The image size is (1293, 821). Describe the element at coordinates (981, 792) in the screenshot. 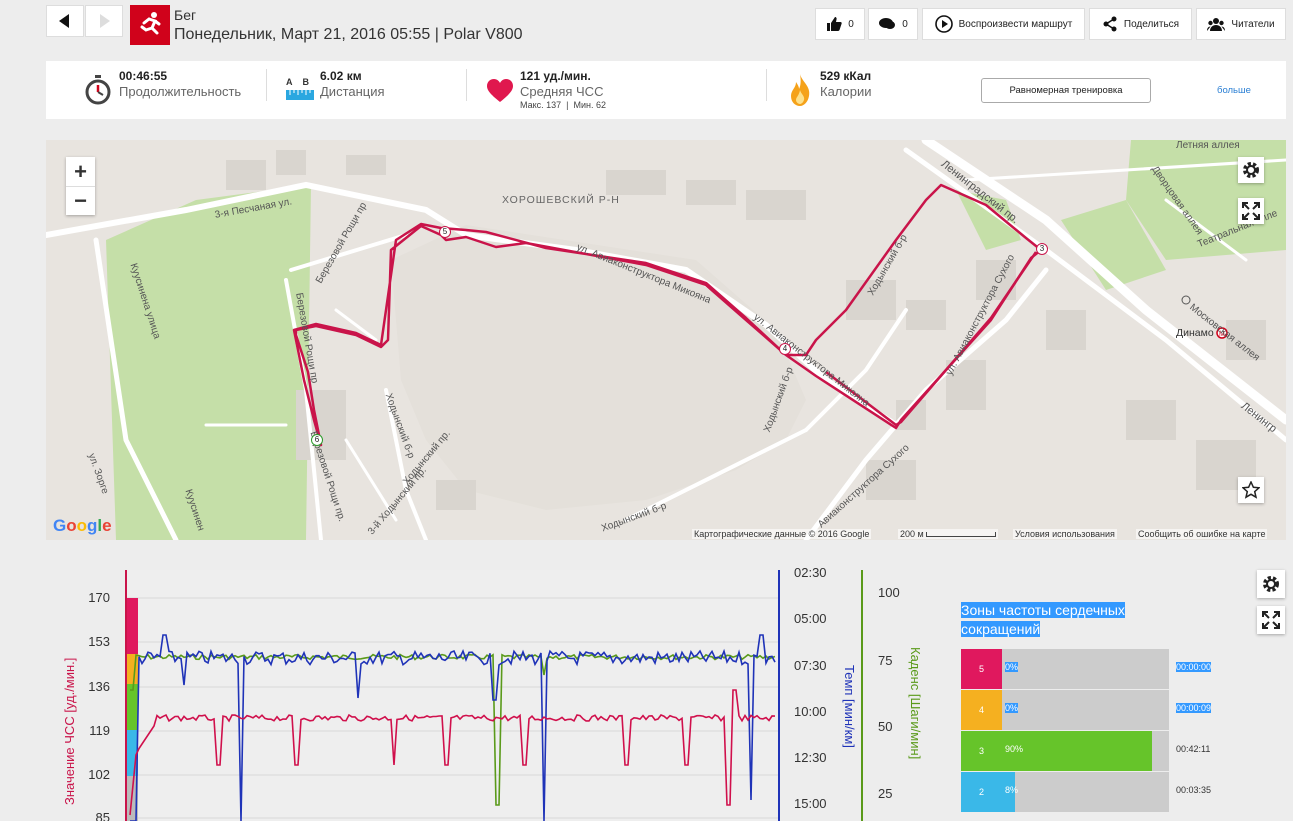

I see `zone-number: 2` at that location.